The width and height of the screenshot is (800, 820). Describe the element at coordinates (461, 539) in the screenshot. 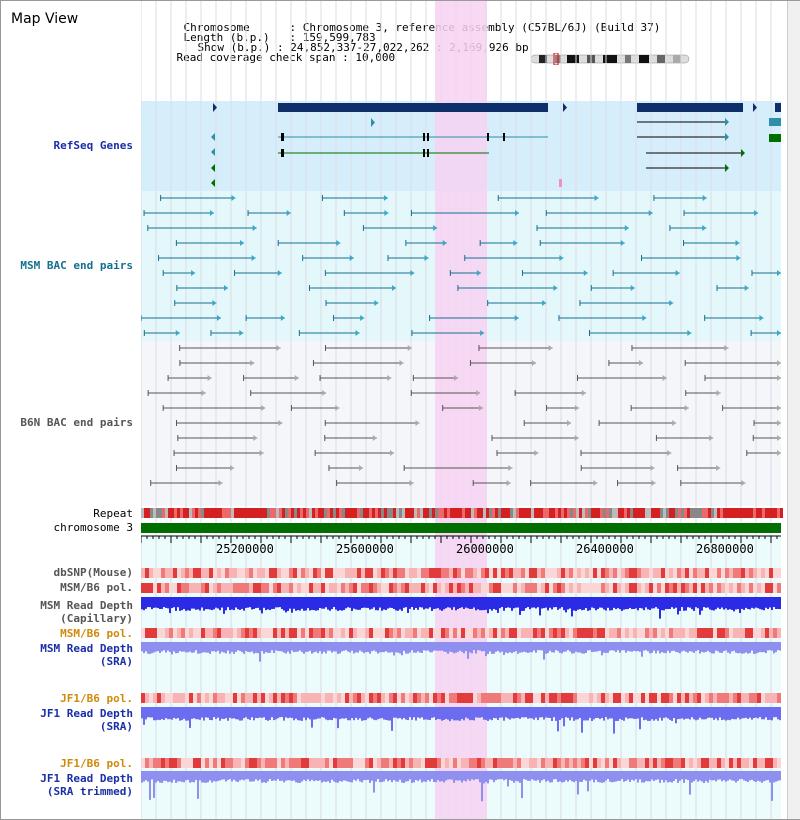

I see `position-ruler` at that location.